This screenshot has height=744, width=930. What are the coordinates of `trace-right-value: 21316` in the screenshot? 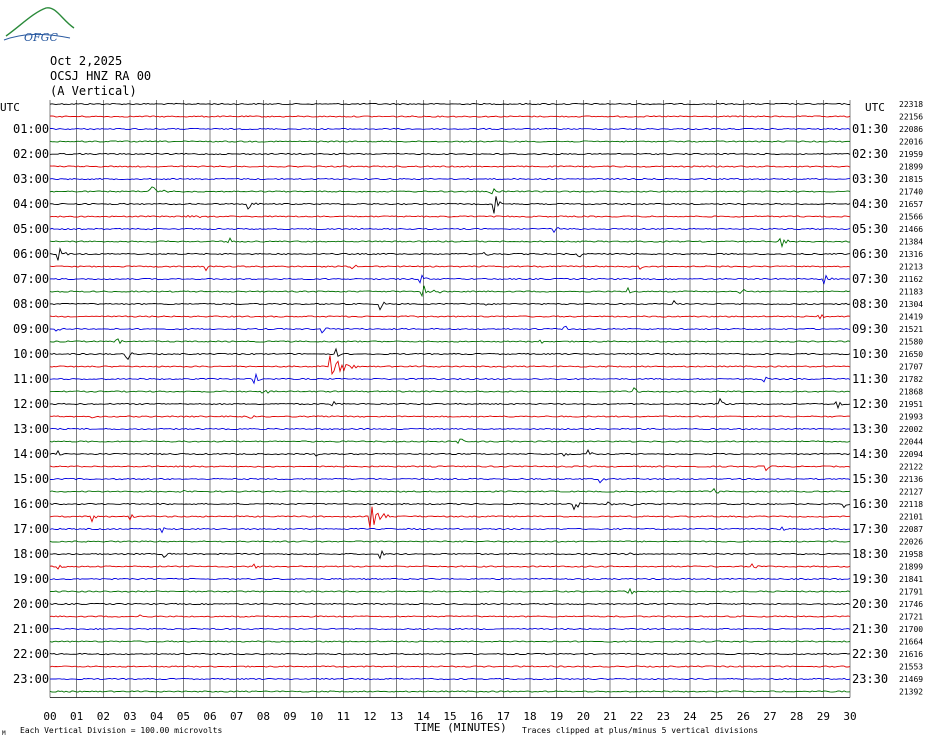 It's located at (911, 254).